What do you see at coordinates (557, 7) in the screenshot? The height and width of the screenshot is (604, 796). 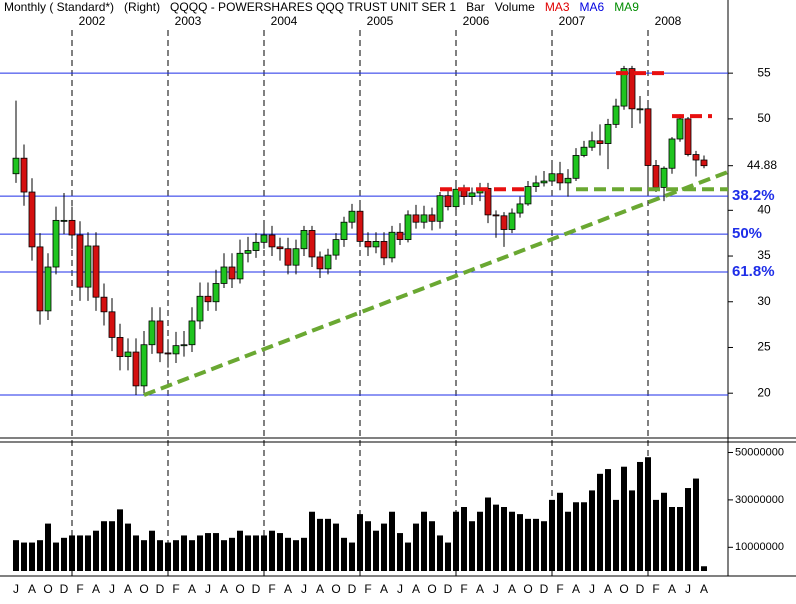 I see `indicator-label: MA3` at bounding box center [557, 7].